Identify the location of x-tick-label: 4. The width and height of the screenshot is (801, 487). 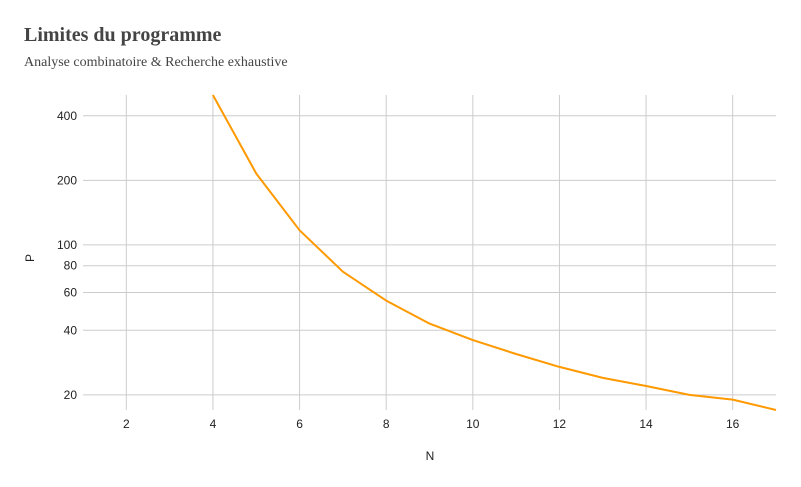
(213, 424).